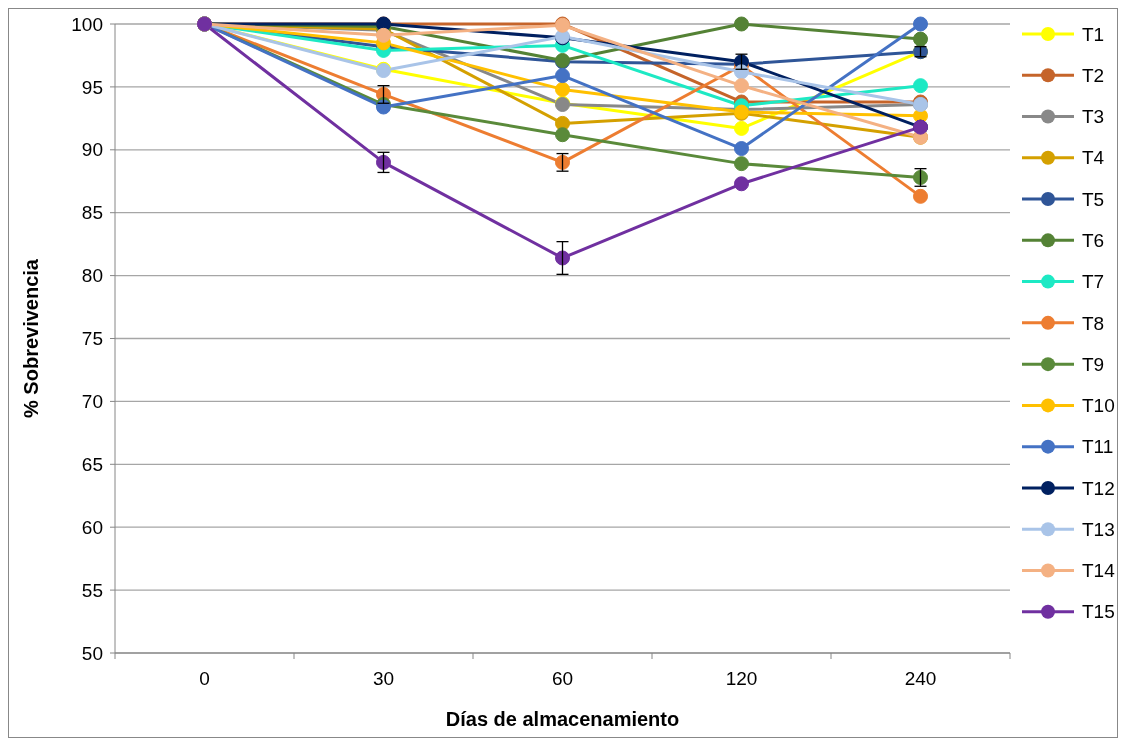 This screenshot has height=738, width=1126. What do you see at coordinates (383, 678) in the screenshot?
I see `x-tick-label: 30` at bounding box center [383, 678].